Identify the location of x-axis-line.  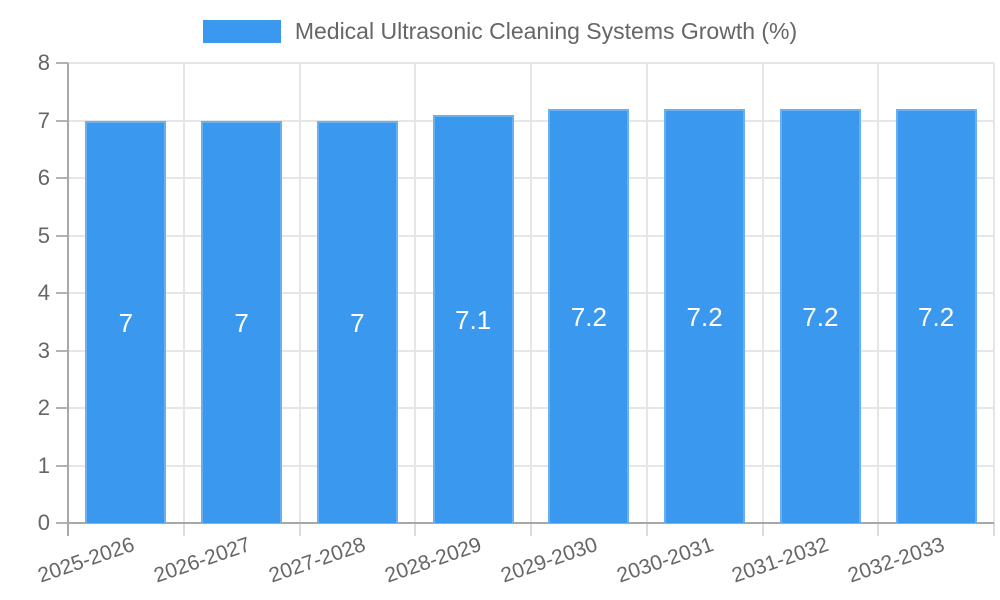
(531, 523).